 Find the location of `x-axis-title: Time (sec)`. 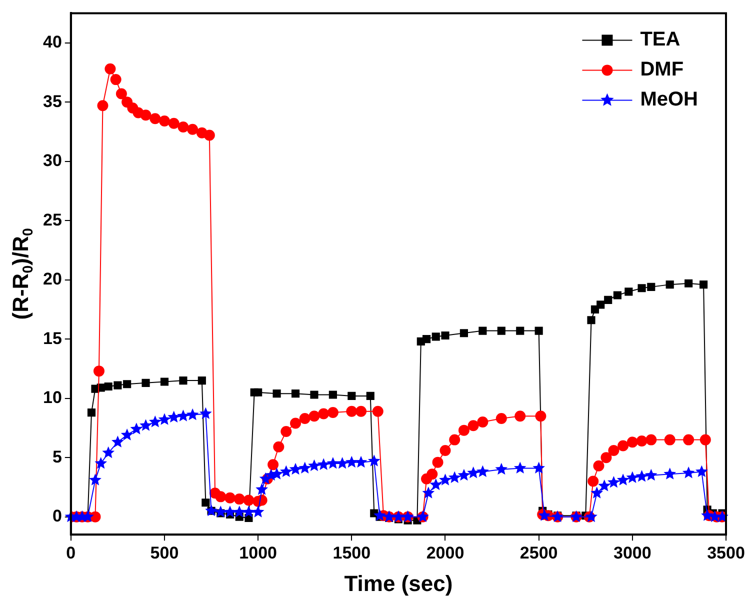

x-axis-title: Time (sec) is located at coordinates (398, 583).